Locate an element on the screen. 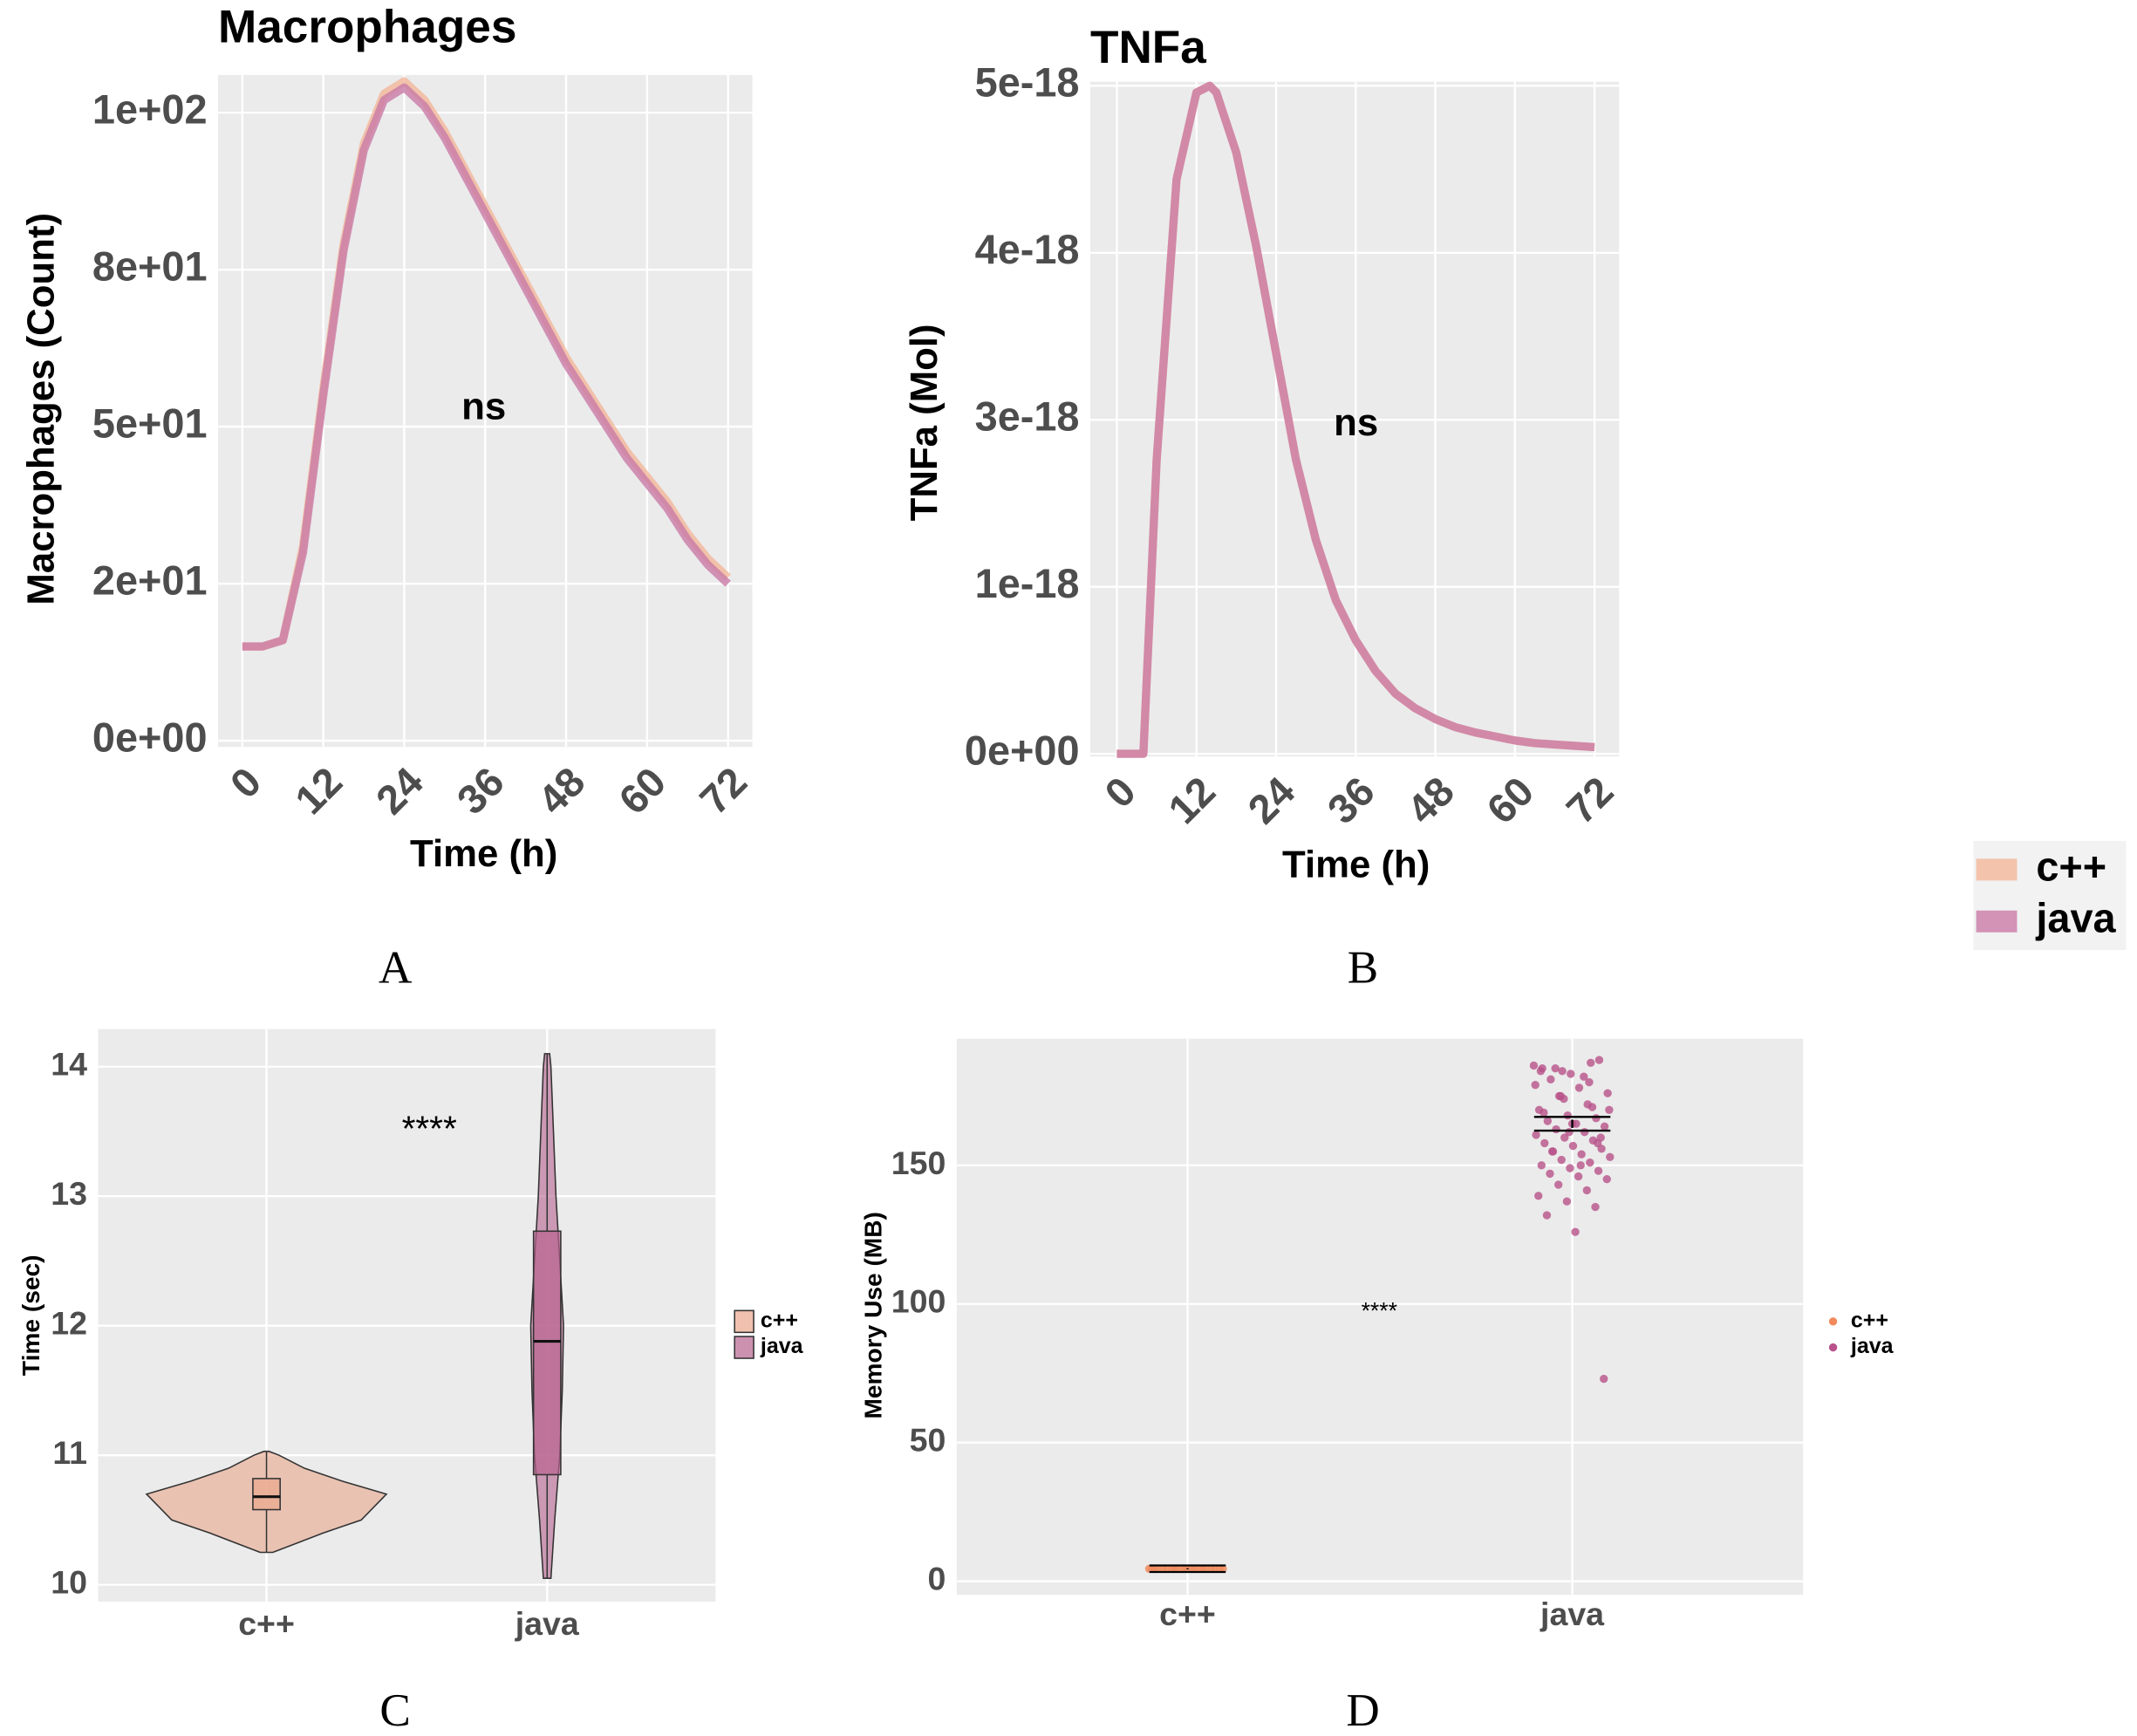 The width and height of the screenshot is (2137, 1736). panel-label: B is located at coordinates (1363, 968).